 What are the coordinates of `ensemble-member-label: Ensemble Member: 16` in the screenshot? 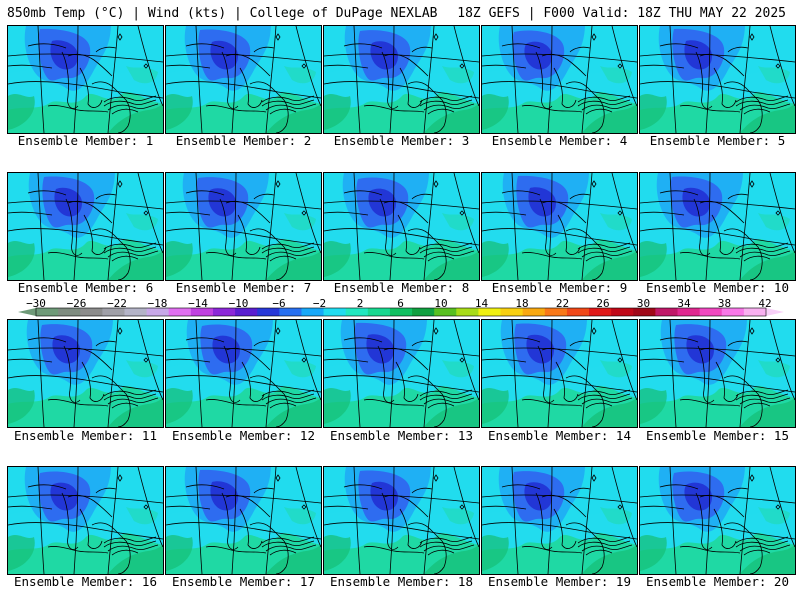 It's located at (85, 581).